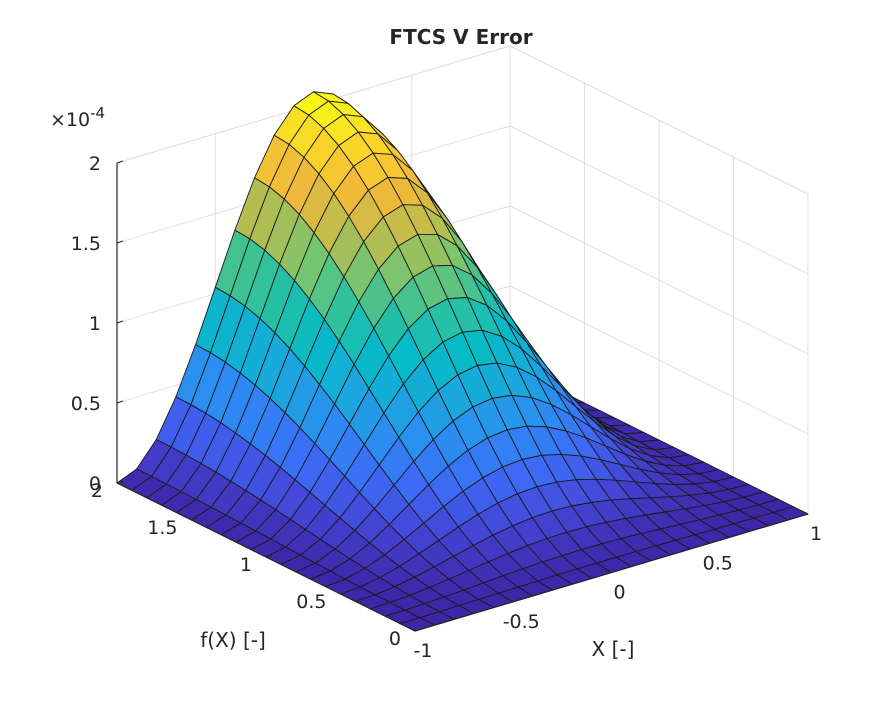  What do you see at coordinates (718, 563) in the screenshot?
I see `x-tick-label: 0.5` at bounding box center [718, 563].